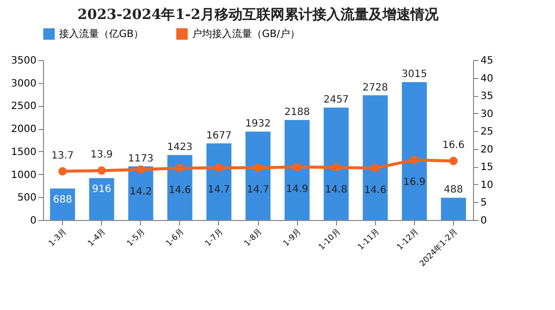 This screenshot has width=555, height=310. What do you see at coordinates (62, 200) in the screenshot?
I see `data-label: 688` at bounding box center [62, 200].